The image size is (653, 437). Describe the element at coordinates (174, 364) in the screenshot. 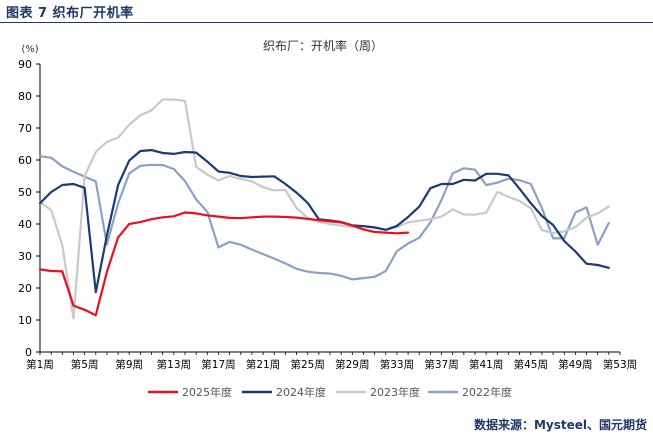

I see `x-tick-label: 第13周` at that location.